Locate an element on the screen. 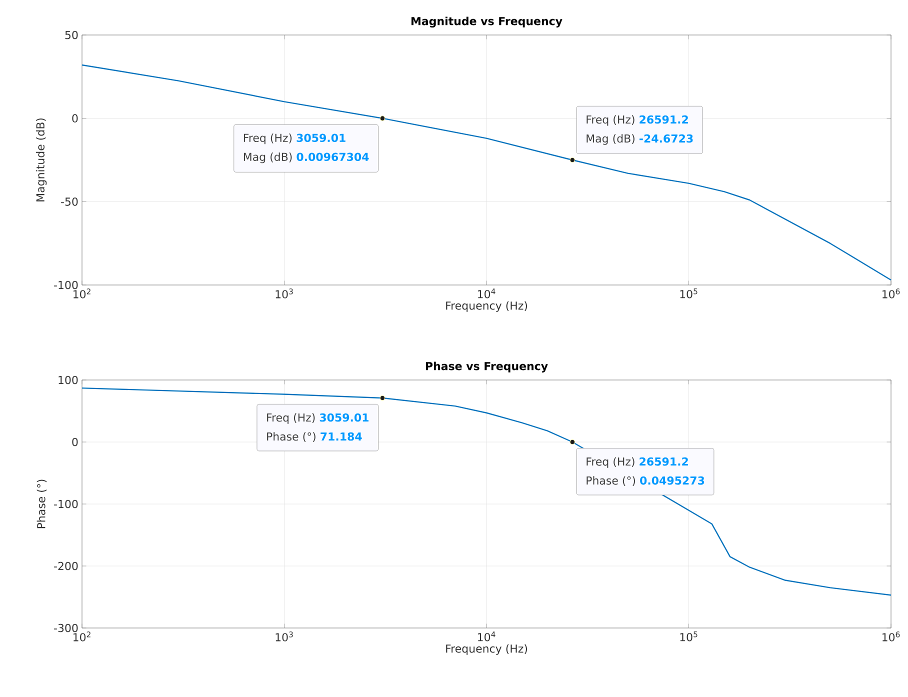 The height and width of the screenshot is (697, 908). y-axis-title: Magnitude (dB) is located at coordinates (41, 160).